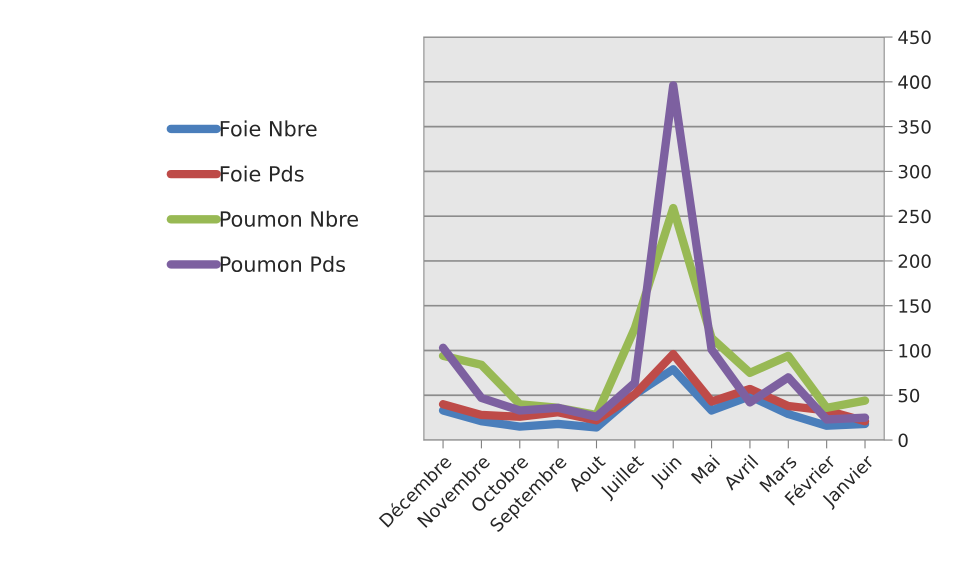 The width and height of the screenshot is (959, 579). Describe the element at coordinates (262, 174) in the screenshot. I see `legend-label: Foie Pds` at that location.